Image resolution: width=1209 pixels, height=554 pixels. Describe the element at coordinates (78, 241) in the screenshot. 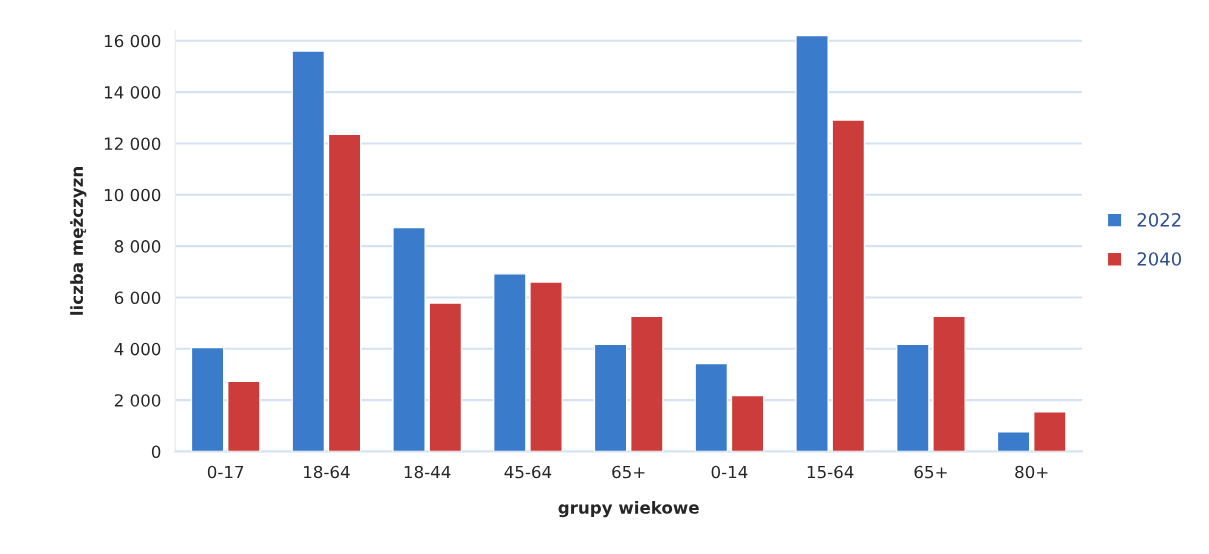

I see `y-axis-title: liczba mężczyzn` at that location.